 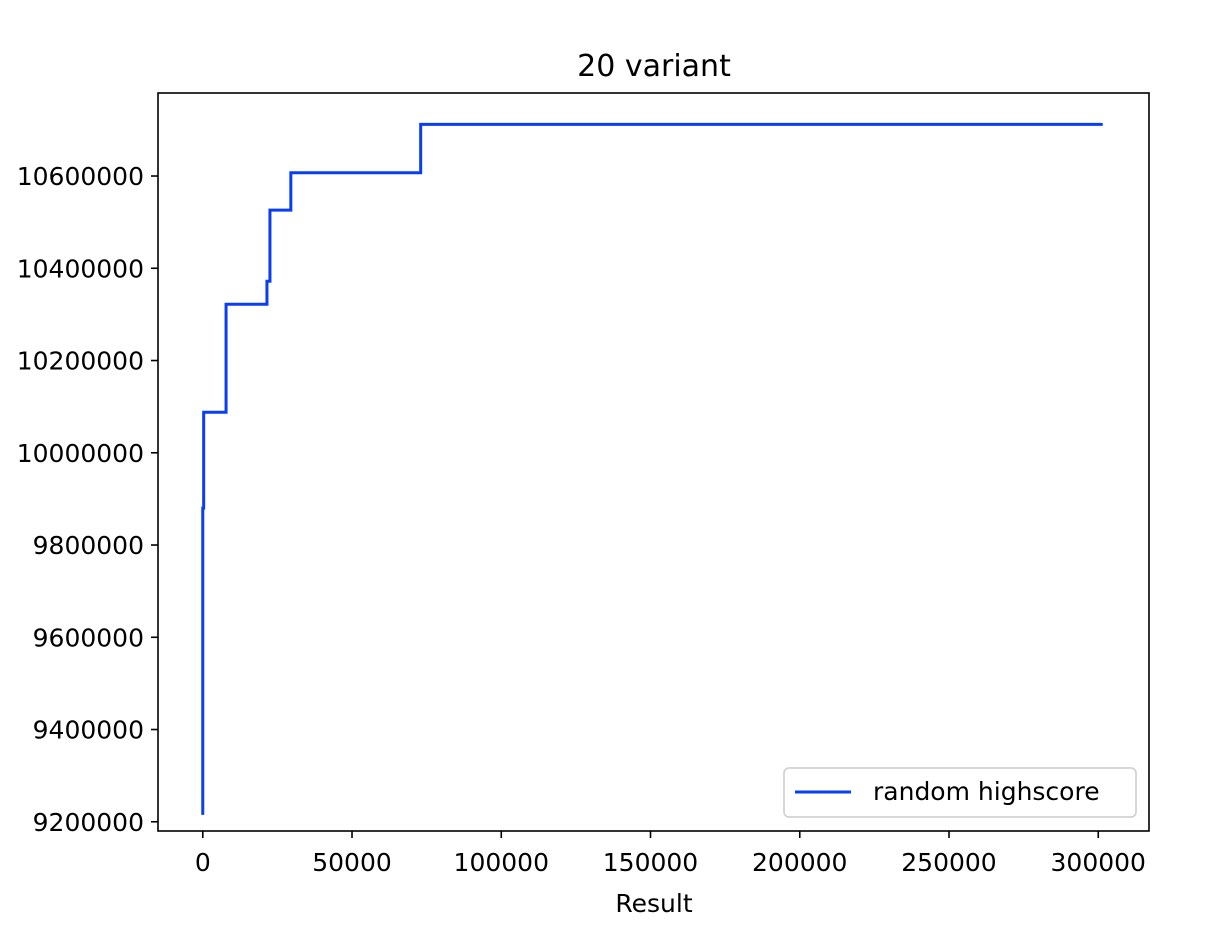 What do you see at coordinates (1098, 862) in the screenshot?
I see `x-tick-label-6: 300000` at bounding box center [1098, 862].